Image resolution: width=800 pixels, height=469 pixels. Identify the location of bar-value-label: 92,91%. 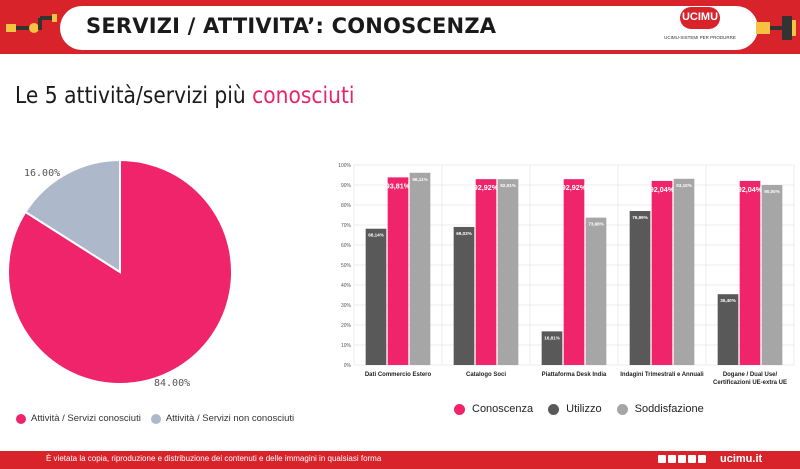
(508, 185).